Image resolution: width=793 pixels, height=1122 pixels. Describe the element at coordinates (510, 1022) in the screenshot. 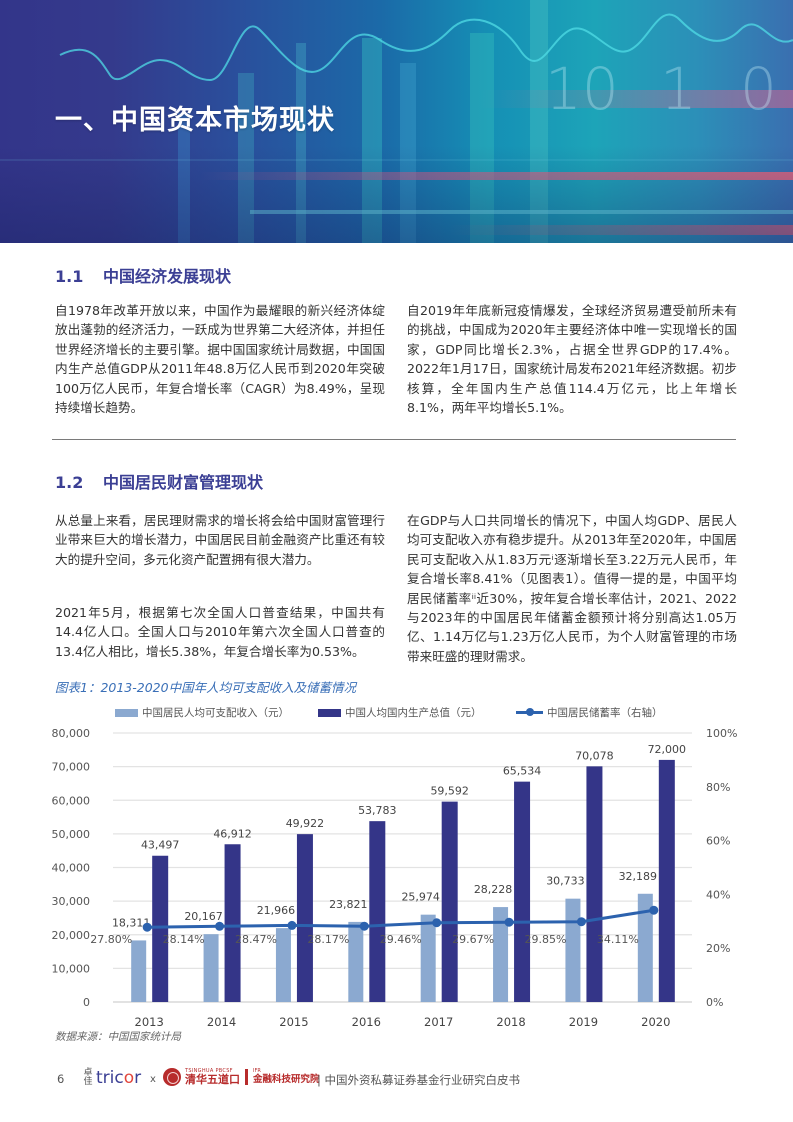

I see `x-axis-tick: 2018` at that location.